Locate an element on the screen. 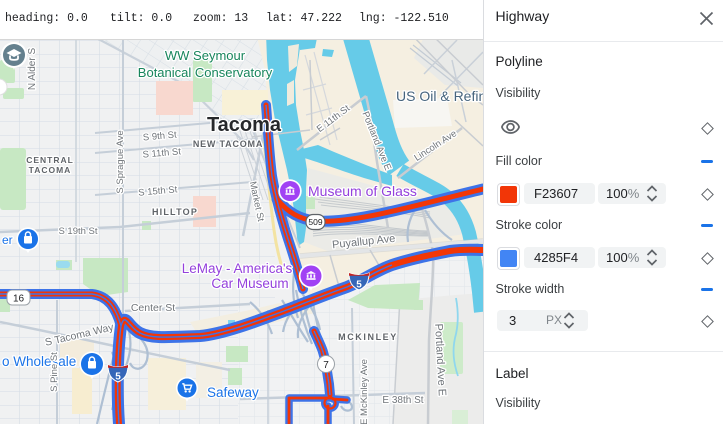  svg-text: S 15th St is located at coordinates (158, 191).